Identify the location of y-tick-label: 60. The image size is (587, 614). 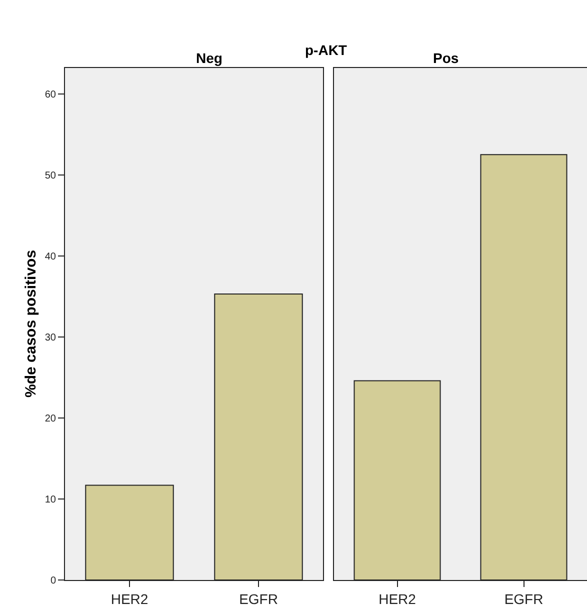
(50, 94).